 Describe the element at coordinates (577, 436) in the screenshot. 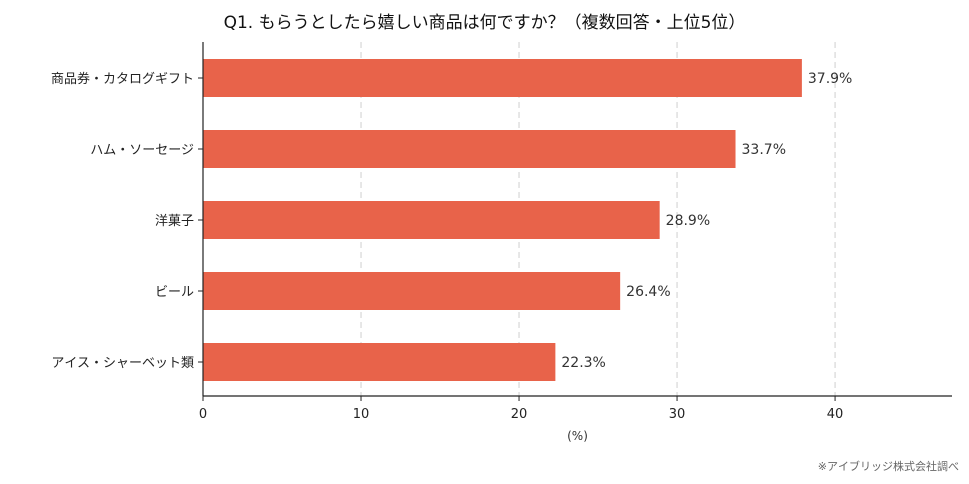

I see `x-axis-label: (%)` at that location.